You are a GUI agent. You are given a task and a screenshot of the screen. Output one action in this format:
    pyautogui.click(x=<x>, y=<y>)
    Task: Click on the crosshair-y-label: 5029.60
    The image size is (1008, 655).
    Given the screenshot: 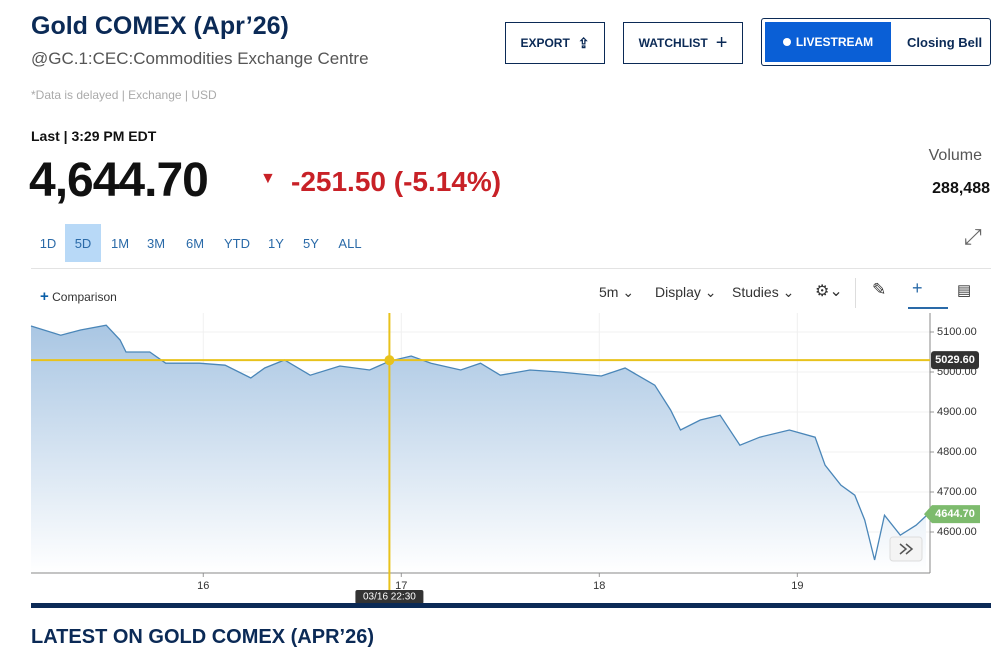 What is the action you would take?
    pyautogui.click(x=955, y=360)
    